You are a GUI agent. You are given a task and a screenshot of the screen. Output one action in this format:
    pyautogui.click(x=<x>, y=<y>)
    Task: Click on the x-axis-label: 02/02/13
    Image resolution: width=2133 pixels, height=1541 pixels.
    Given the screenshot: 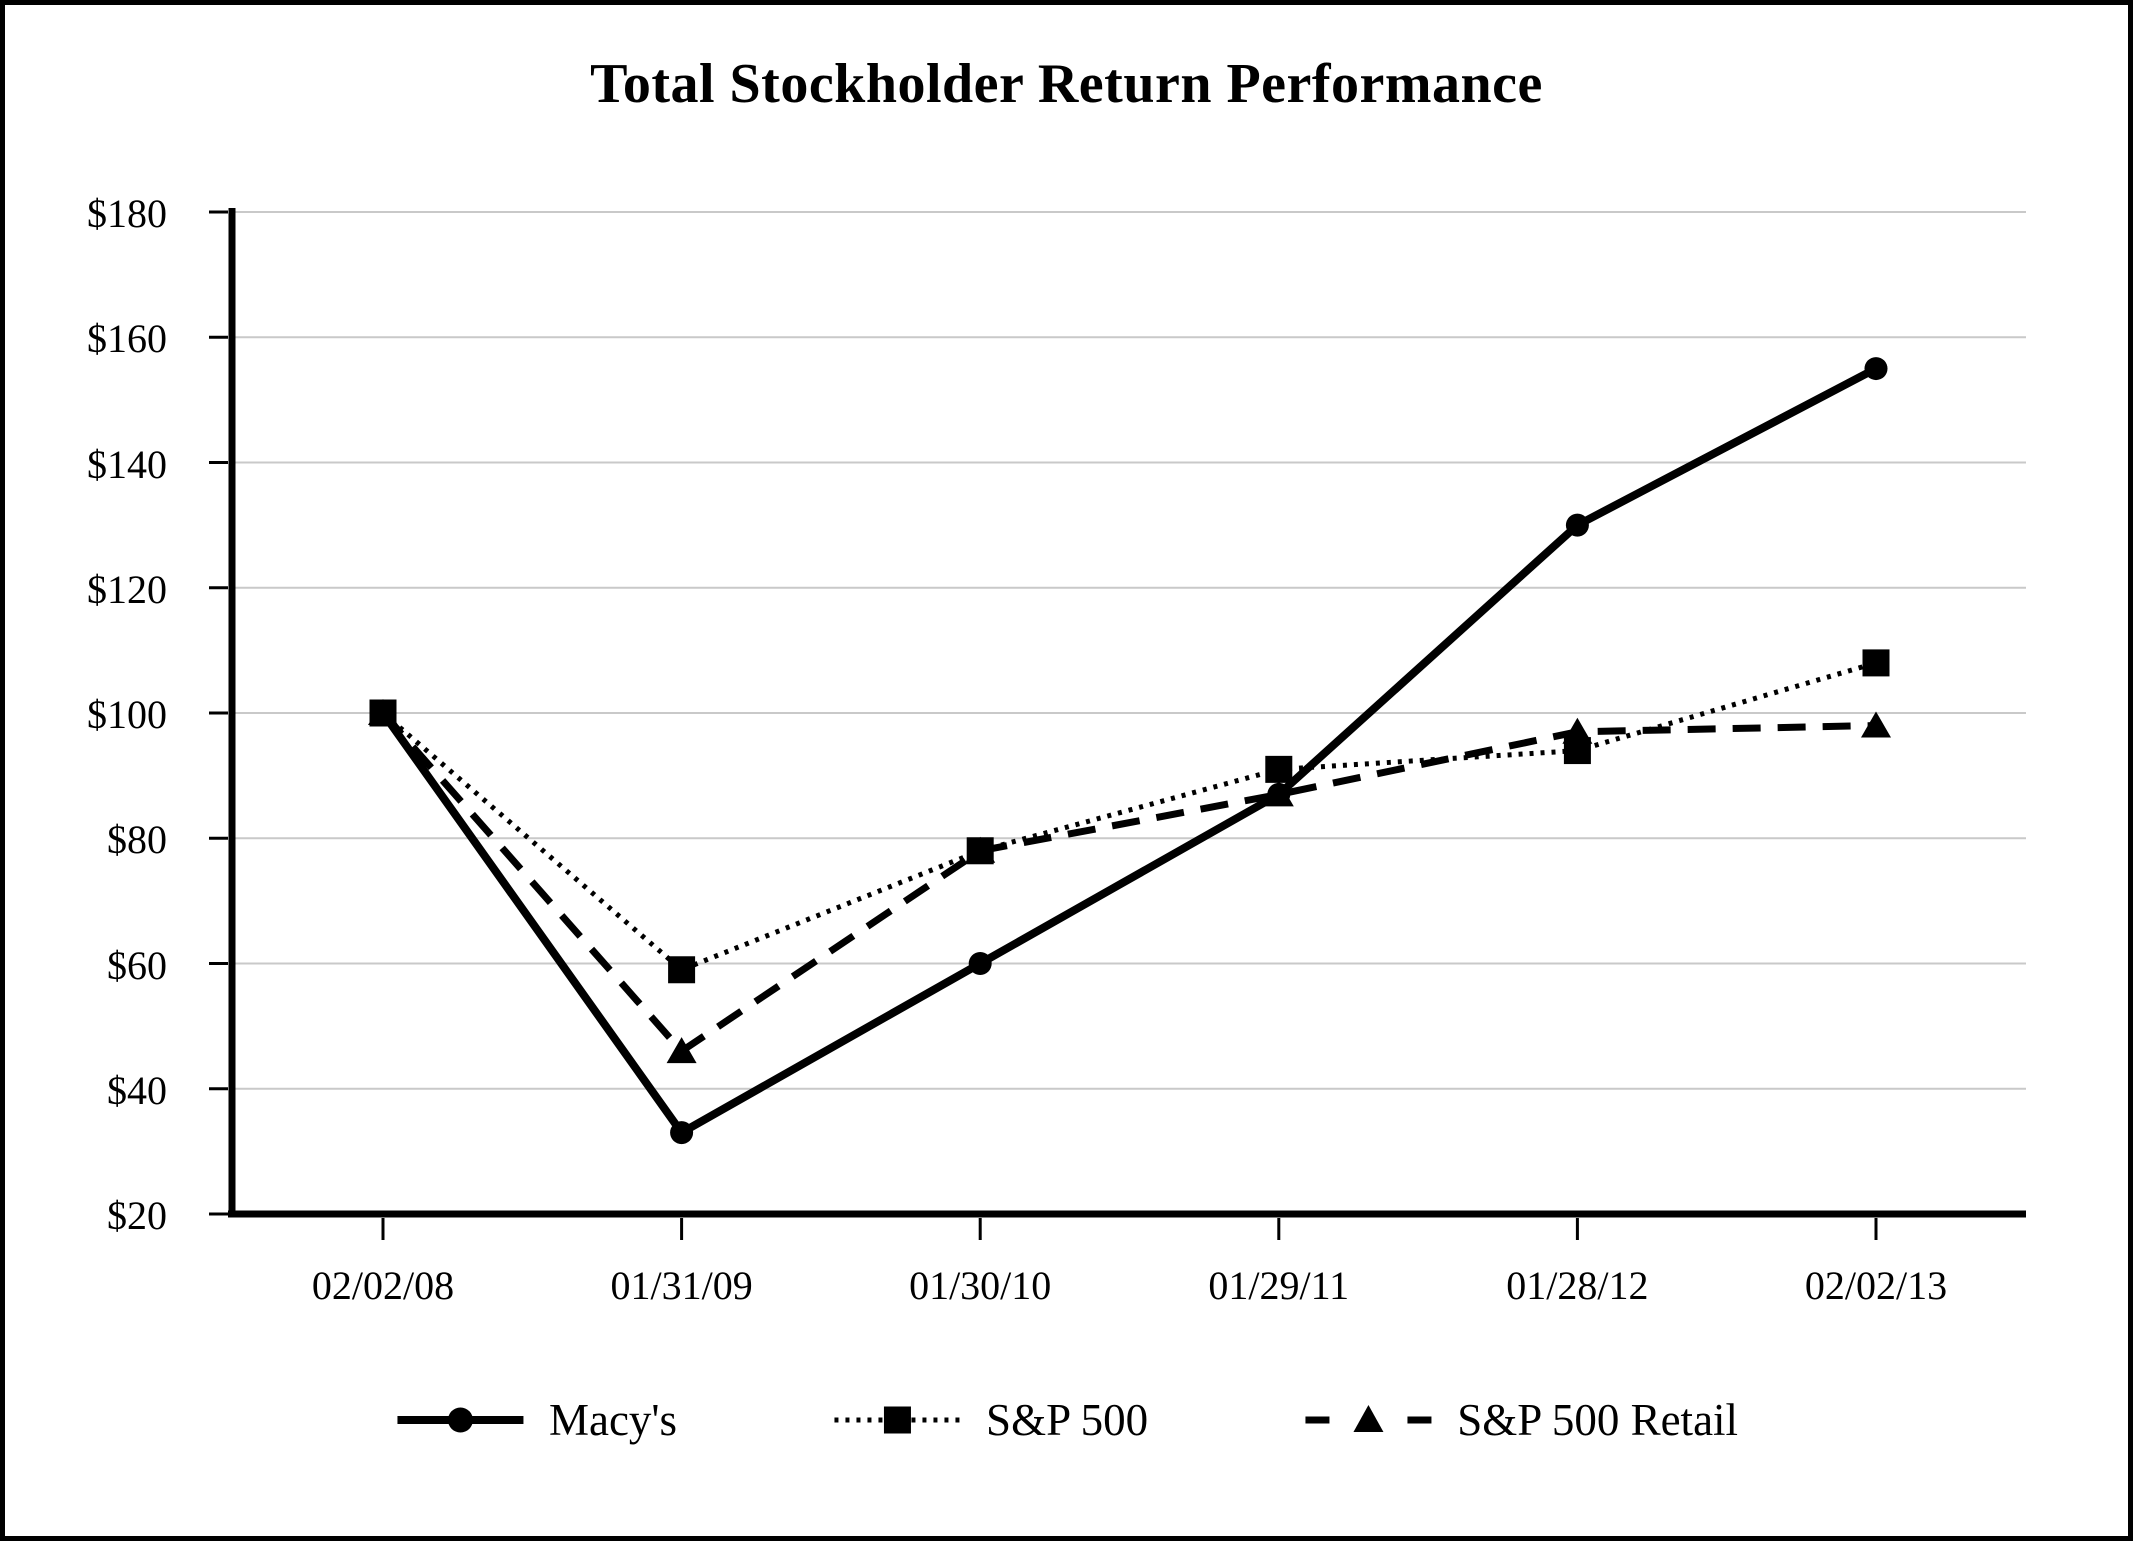 What is the action you would take?
    pyautogui.click(x=1876, y=1285)
    